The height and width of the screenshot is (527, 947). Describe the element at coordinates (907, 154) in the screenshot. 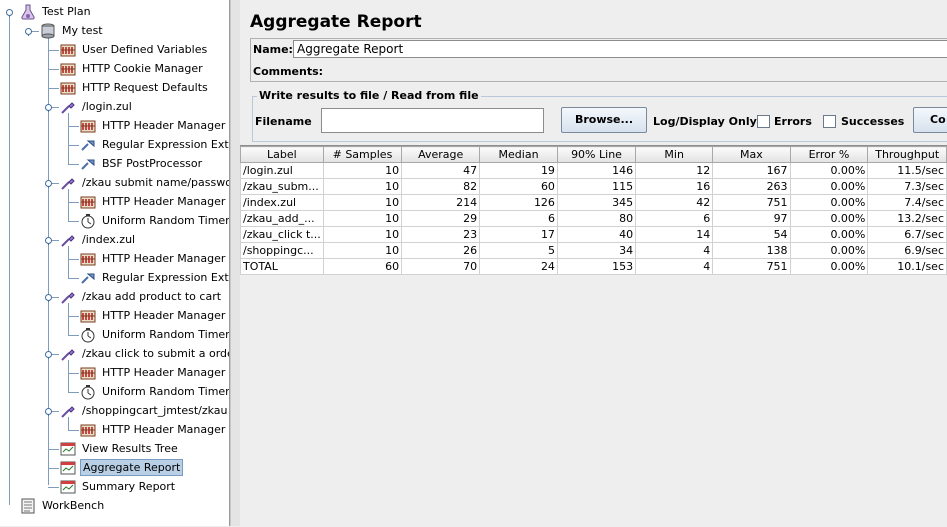

I see `column-header: Throughput` at that location.